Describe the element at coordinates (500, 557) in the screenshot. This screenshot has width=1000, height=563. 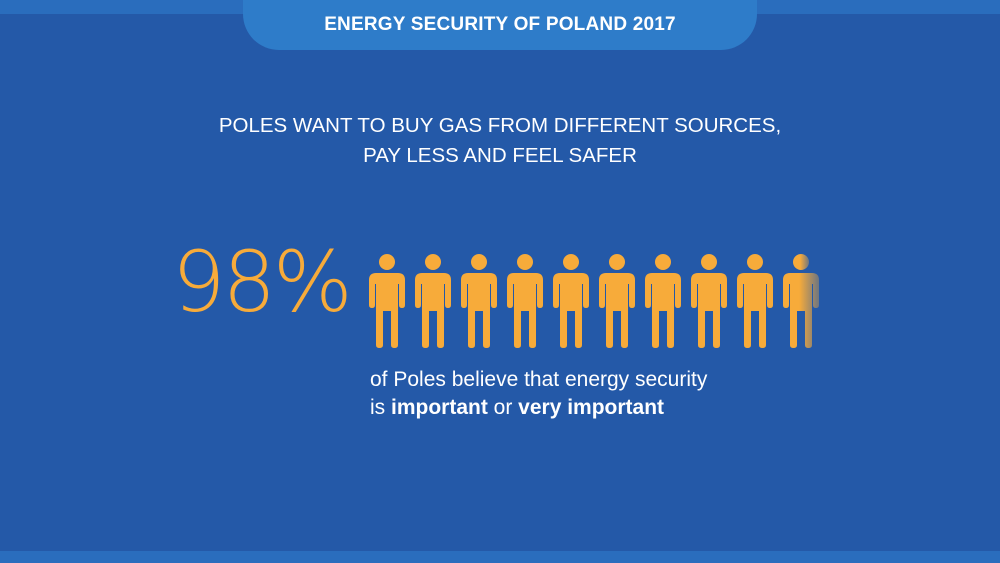
I see `bottom-border-strip` at that location.